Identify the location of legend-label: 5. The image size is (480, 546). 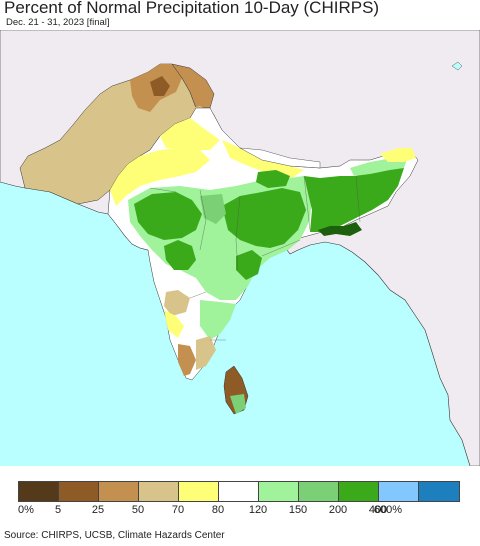
(58, 510).